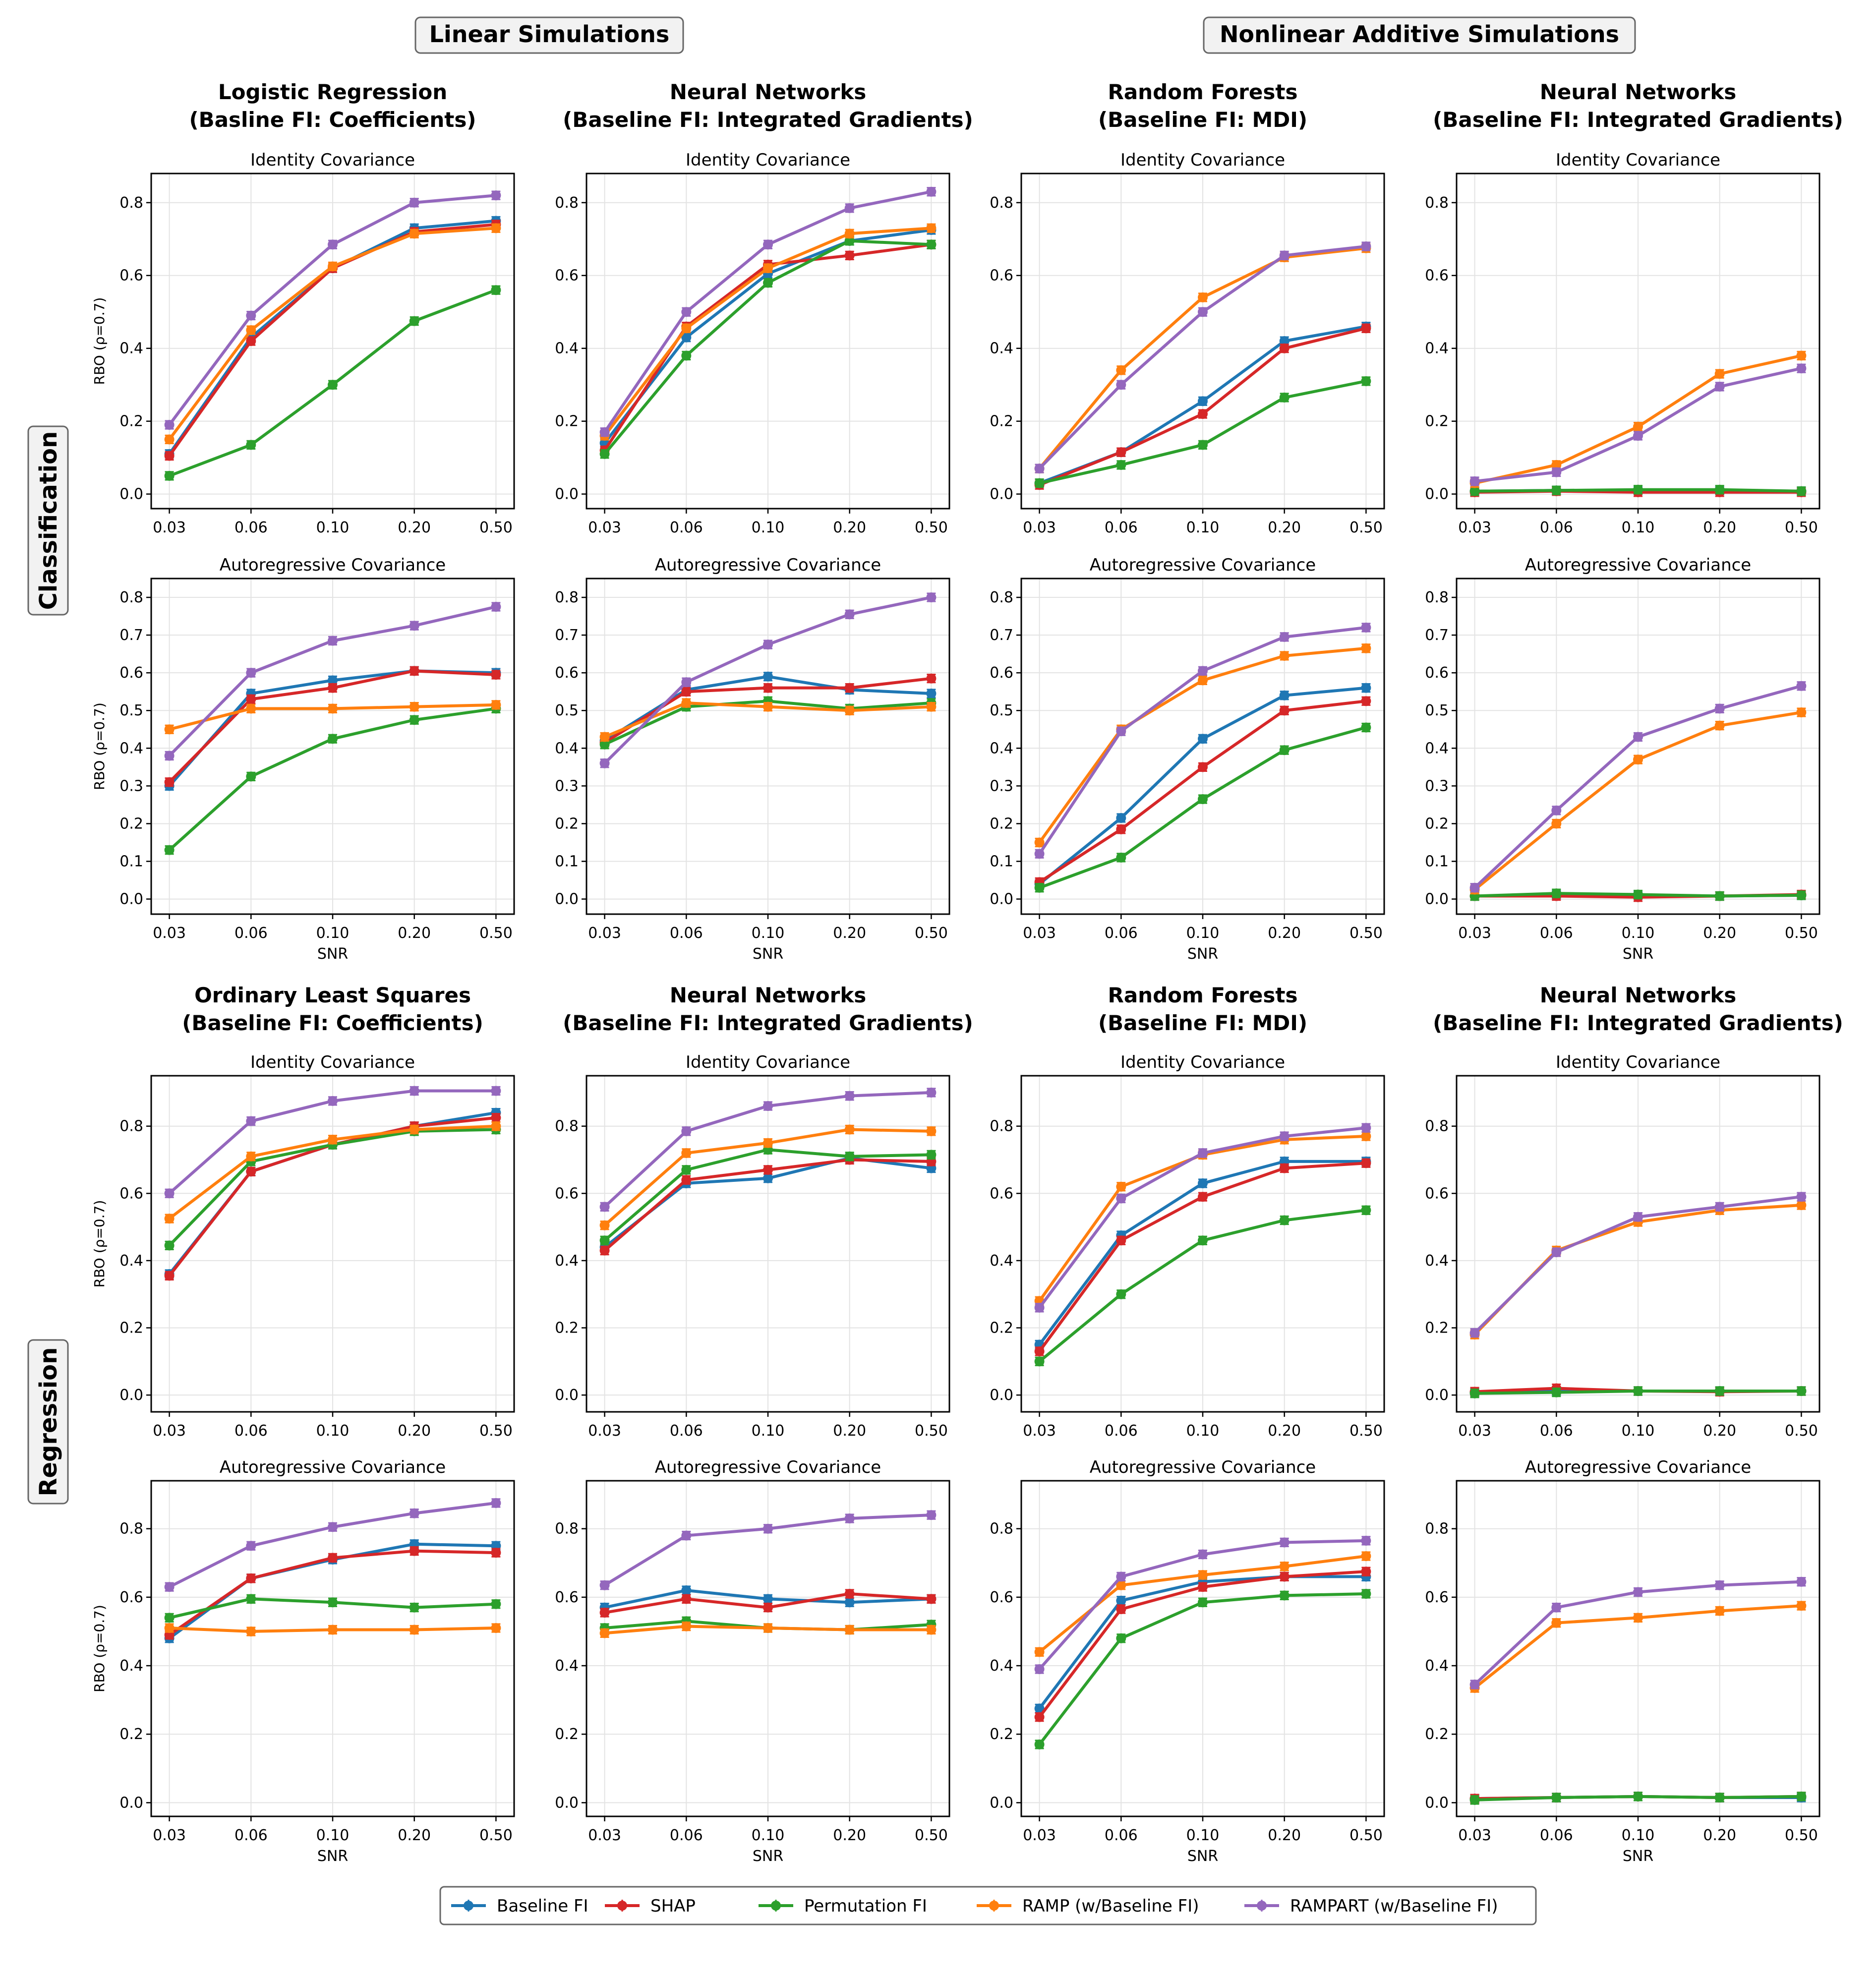 The width and height of the screenshot is (1876, 1977). What do you see at coordinates (169, 527) in the screenshot?
I see `x-tick-label: 0.03` at bounding box center [169, 527].